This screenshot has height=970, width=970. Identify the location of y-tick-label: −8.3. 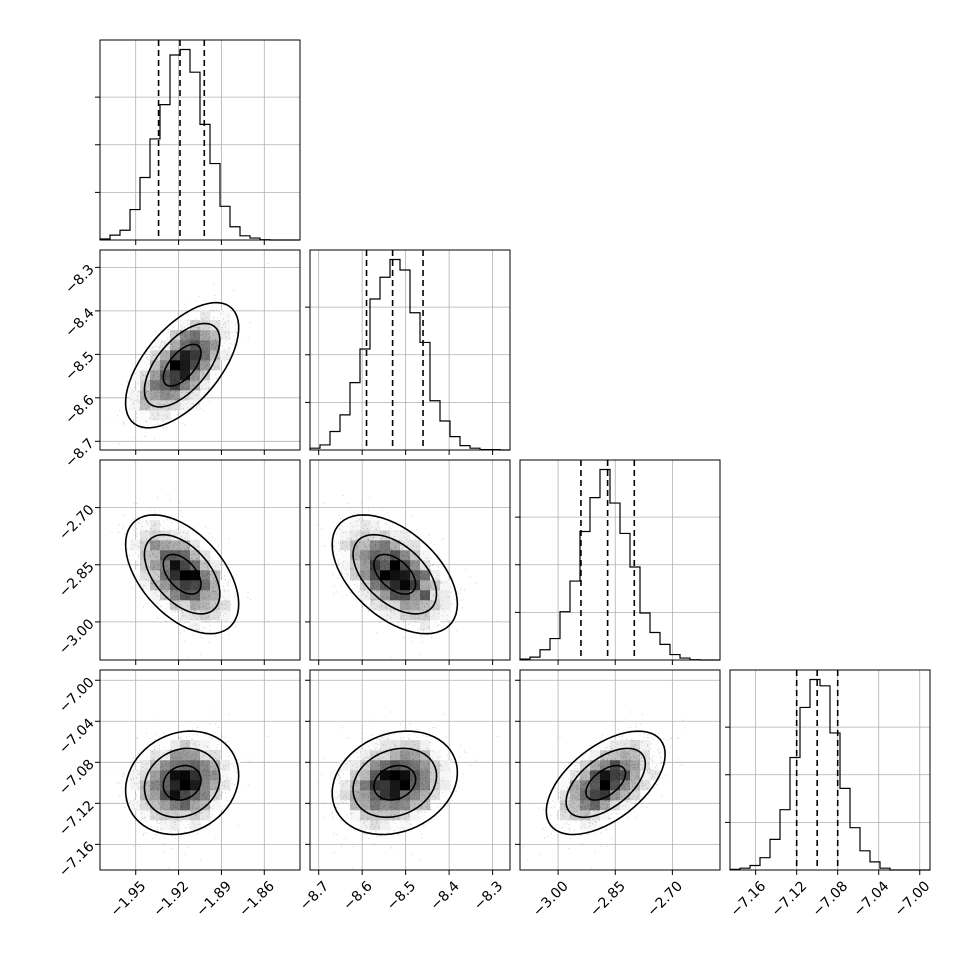
(79, 279).